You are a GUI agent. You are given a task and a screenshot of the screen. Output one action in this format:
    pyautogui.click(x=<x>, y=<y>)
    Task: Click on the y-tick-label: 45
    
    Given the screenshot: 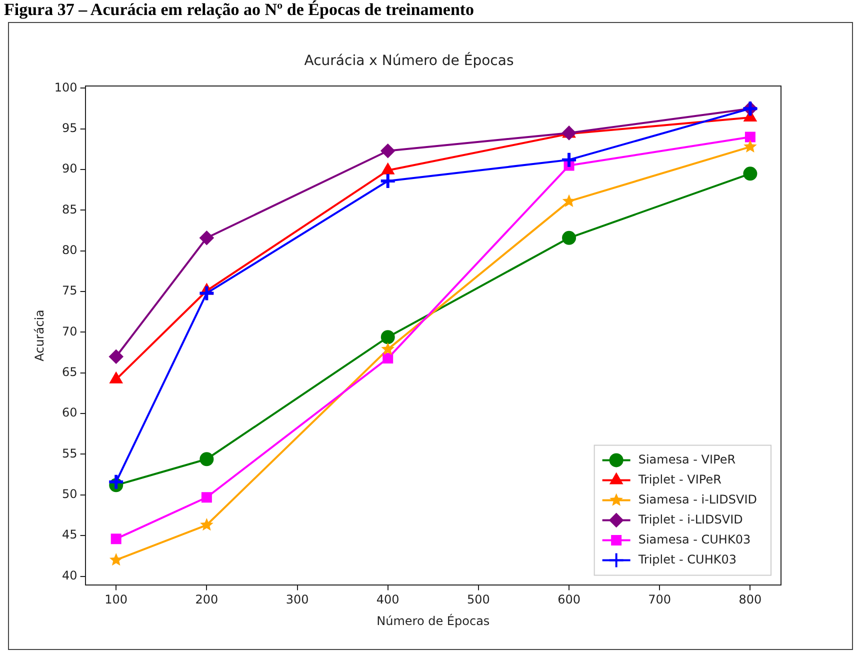 What is the action you would take?
    pyautogui.click(x=70, y=535)
    